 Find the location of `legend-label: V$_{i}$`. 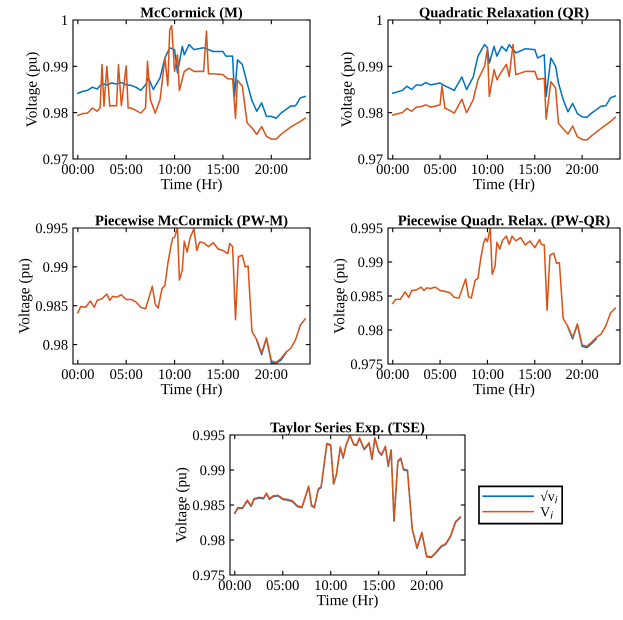

legend-label: V$_{i}$ is located at coordinates (546, 513).